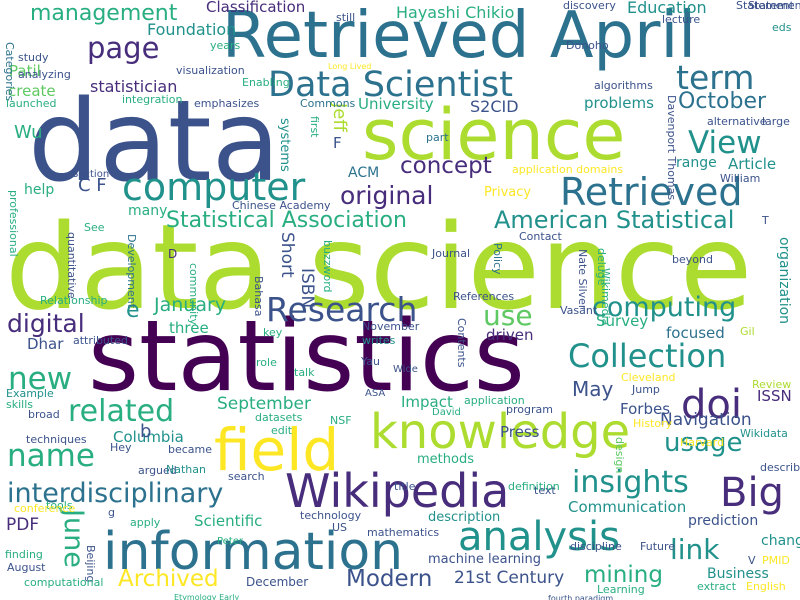 This screenshot has height=600, width=800. What do you see at coordinates (74, 300) in the screenshot?
I see `cloud-word-relationship: Relationship` at bounding box center [74, 300].